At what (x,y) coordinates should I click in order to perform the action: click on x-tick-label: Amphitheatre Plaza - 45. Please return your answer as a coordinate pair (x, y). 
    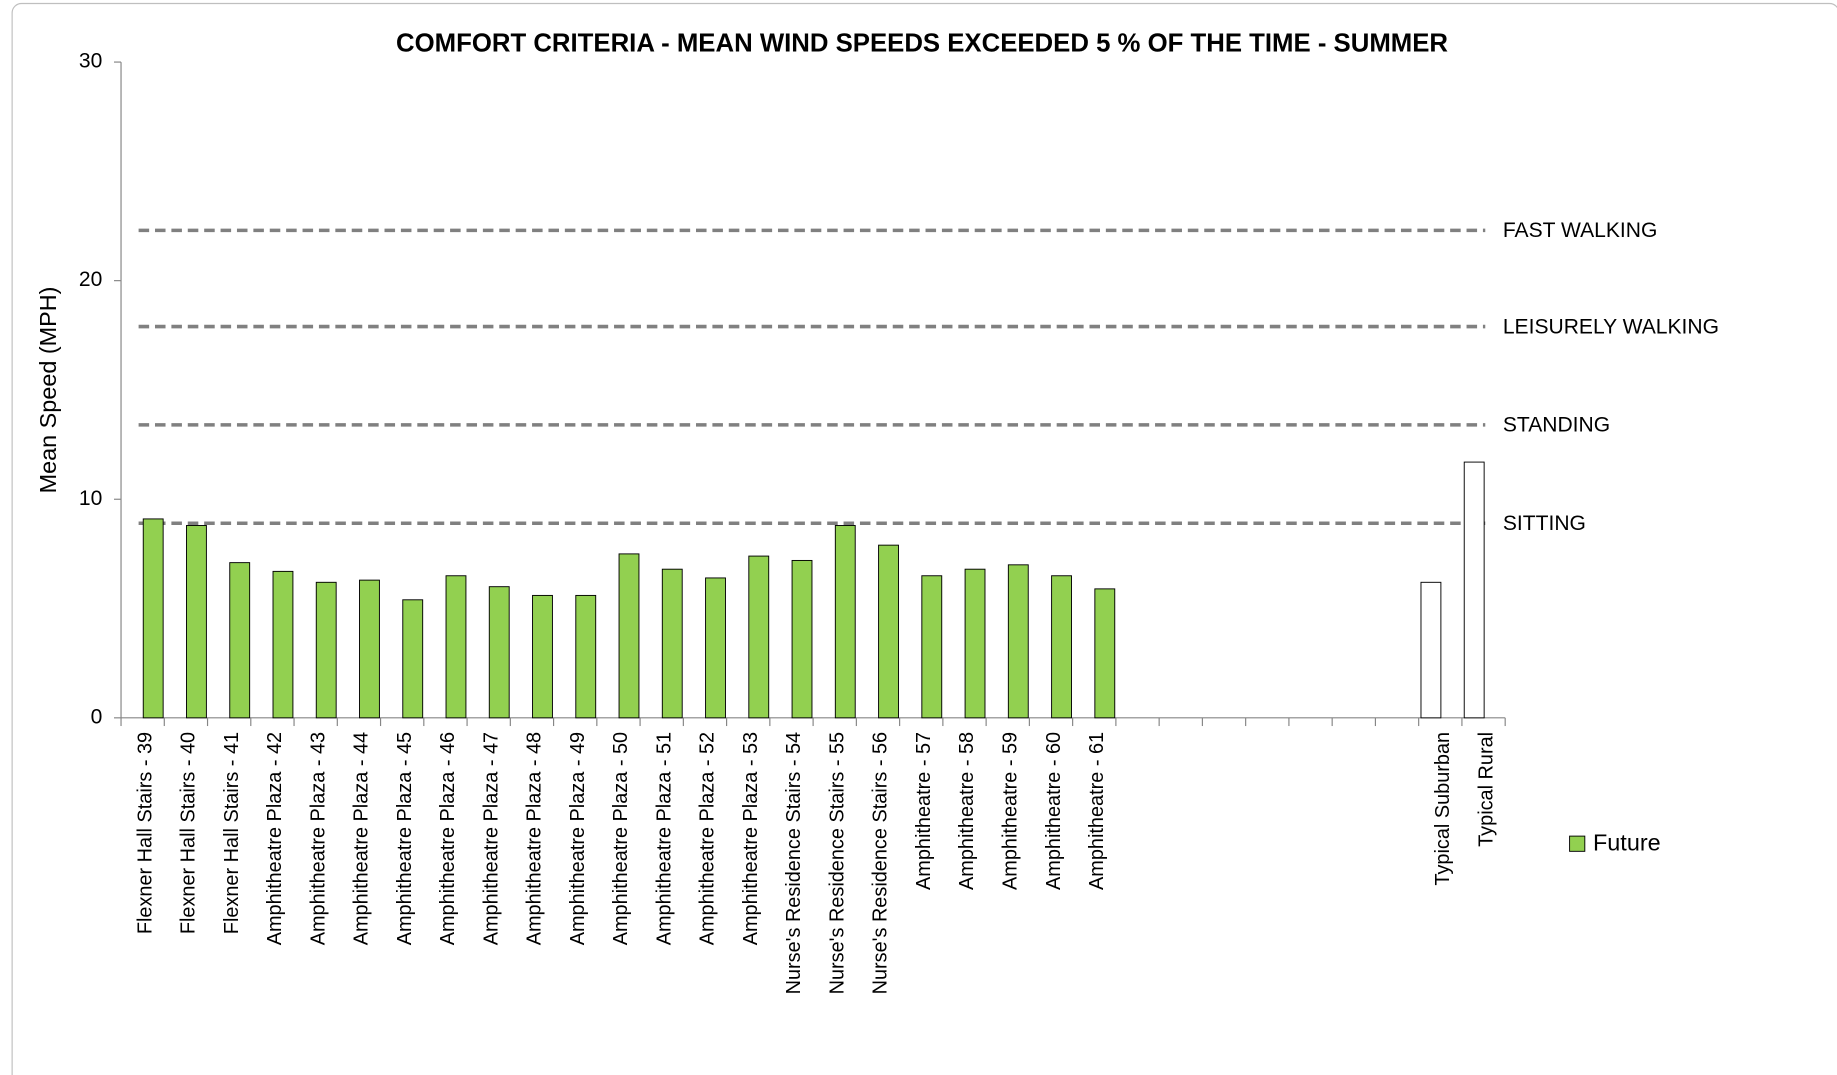
    Looking at the image, I should click on (405, 838).